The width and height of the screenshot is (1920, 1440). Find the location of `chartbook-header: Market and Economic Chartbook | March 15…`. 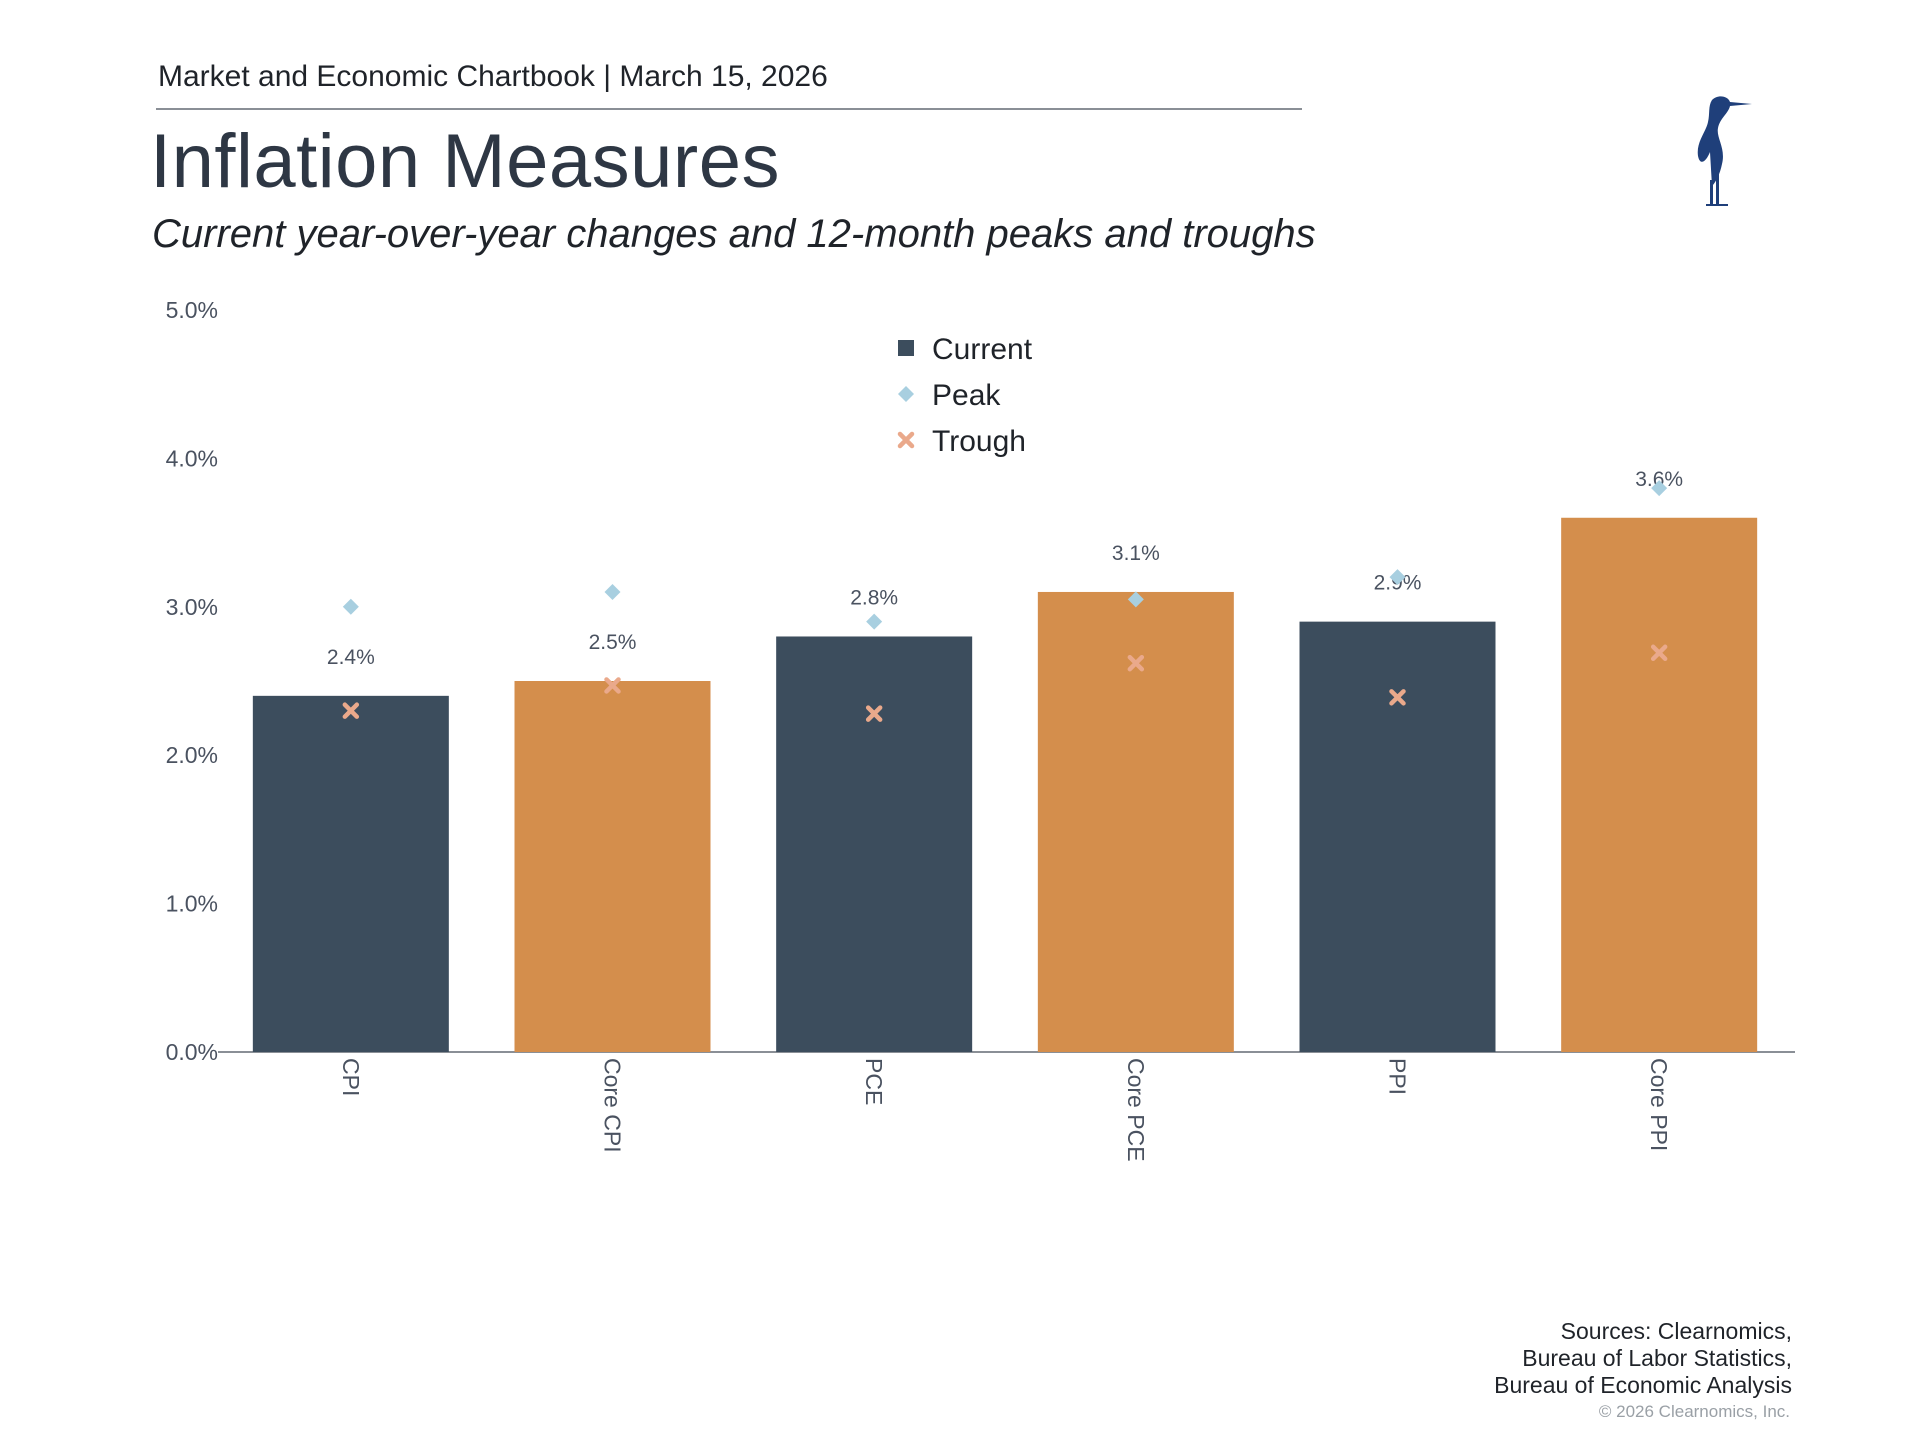

chartbook-header: Market and Economic Chartbook | March 15… is located at coordinates (493, 76).